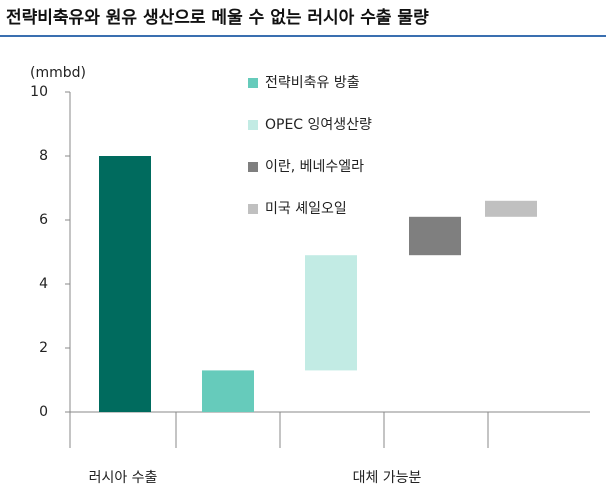 This screenshot has width=606, height=492. What do you see at coordinates (217, 18) in the screenshot?
I see `chart-title: 전략비축유와 원유 생산으로 메울 수 없는 러시아 수출 물량` at bounding box center [217, 18].